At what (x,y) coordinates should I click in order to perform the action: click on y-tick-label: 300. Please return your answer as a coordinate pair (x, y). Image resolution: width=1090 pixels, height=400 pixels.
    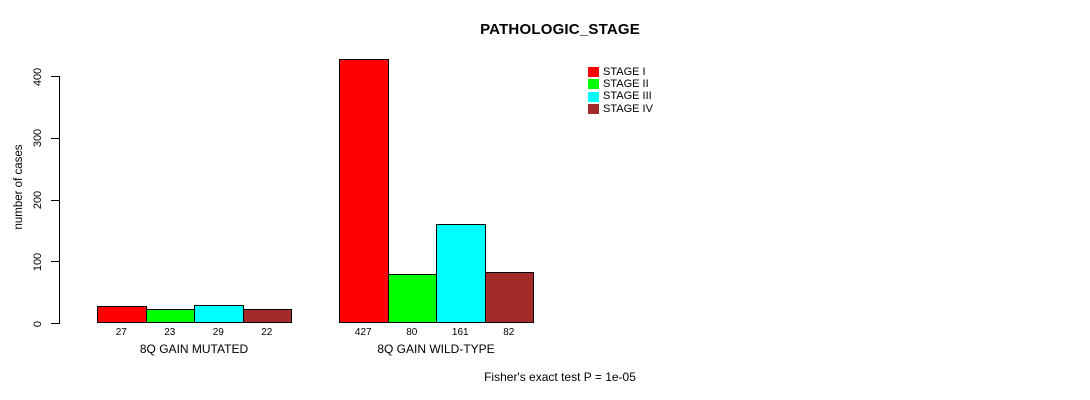
    Looking at the image, I should click on (38, 138).